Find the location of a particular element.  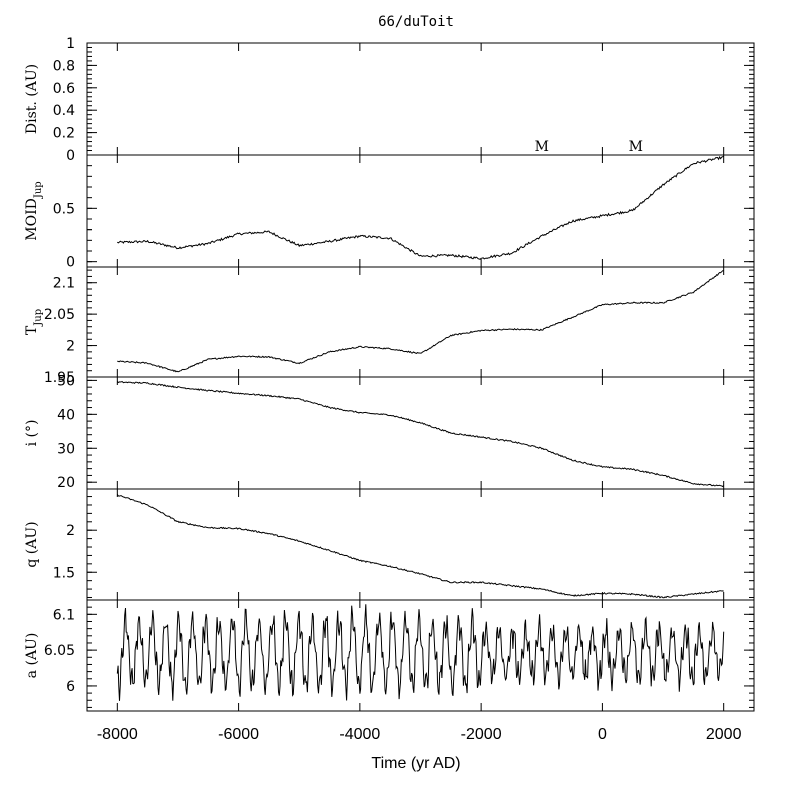

y-tick-label: 30 is located at coordinates (66, 449).